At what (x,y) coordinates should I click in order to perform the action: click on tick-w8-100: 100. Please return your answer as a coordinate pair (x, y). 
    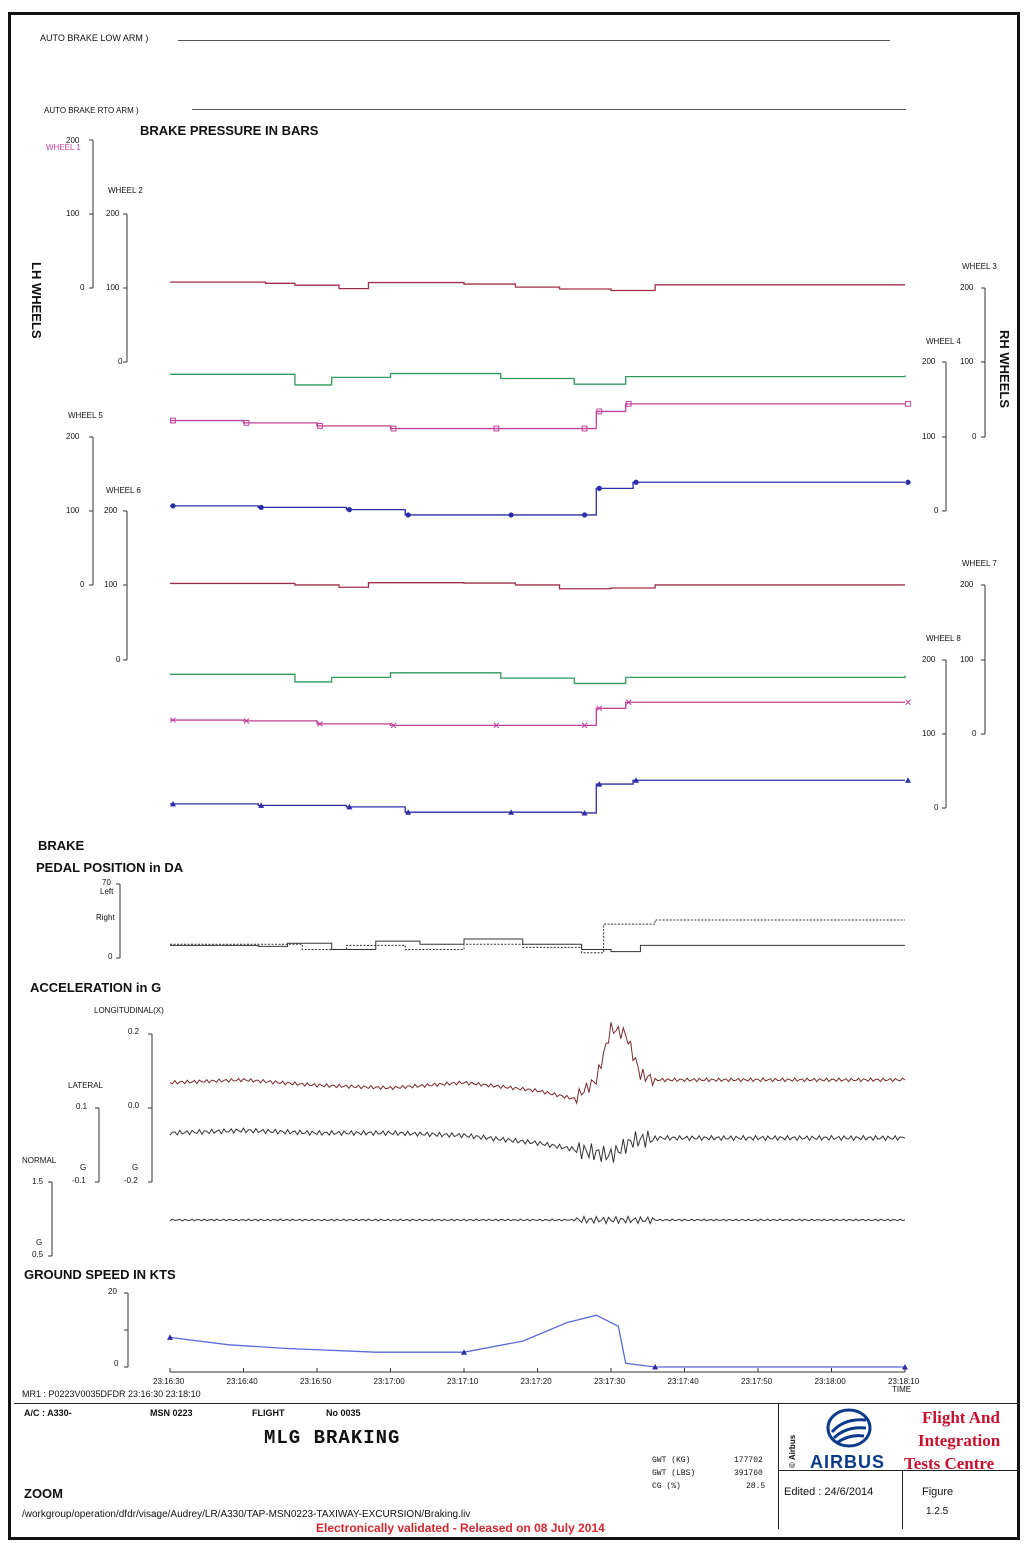
    Looking at the image, I should click on (929, 733).